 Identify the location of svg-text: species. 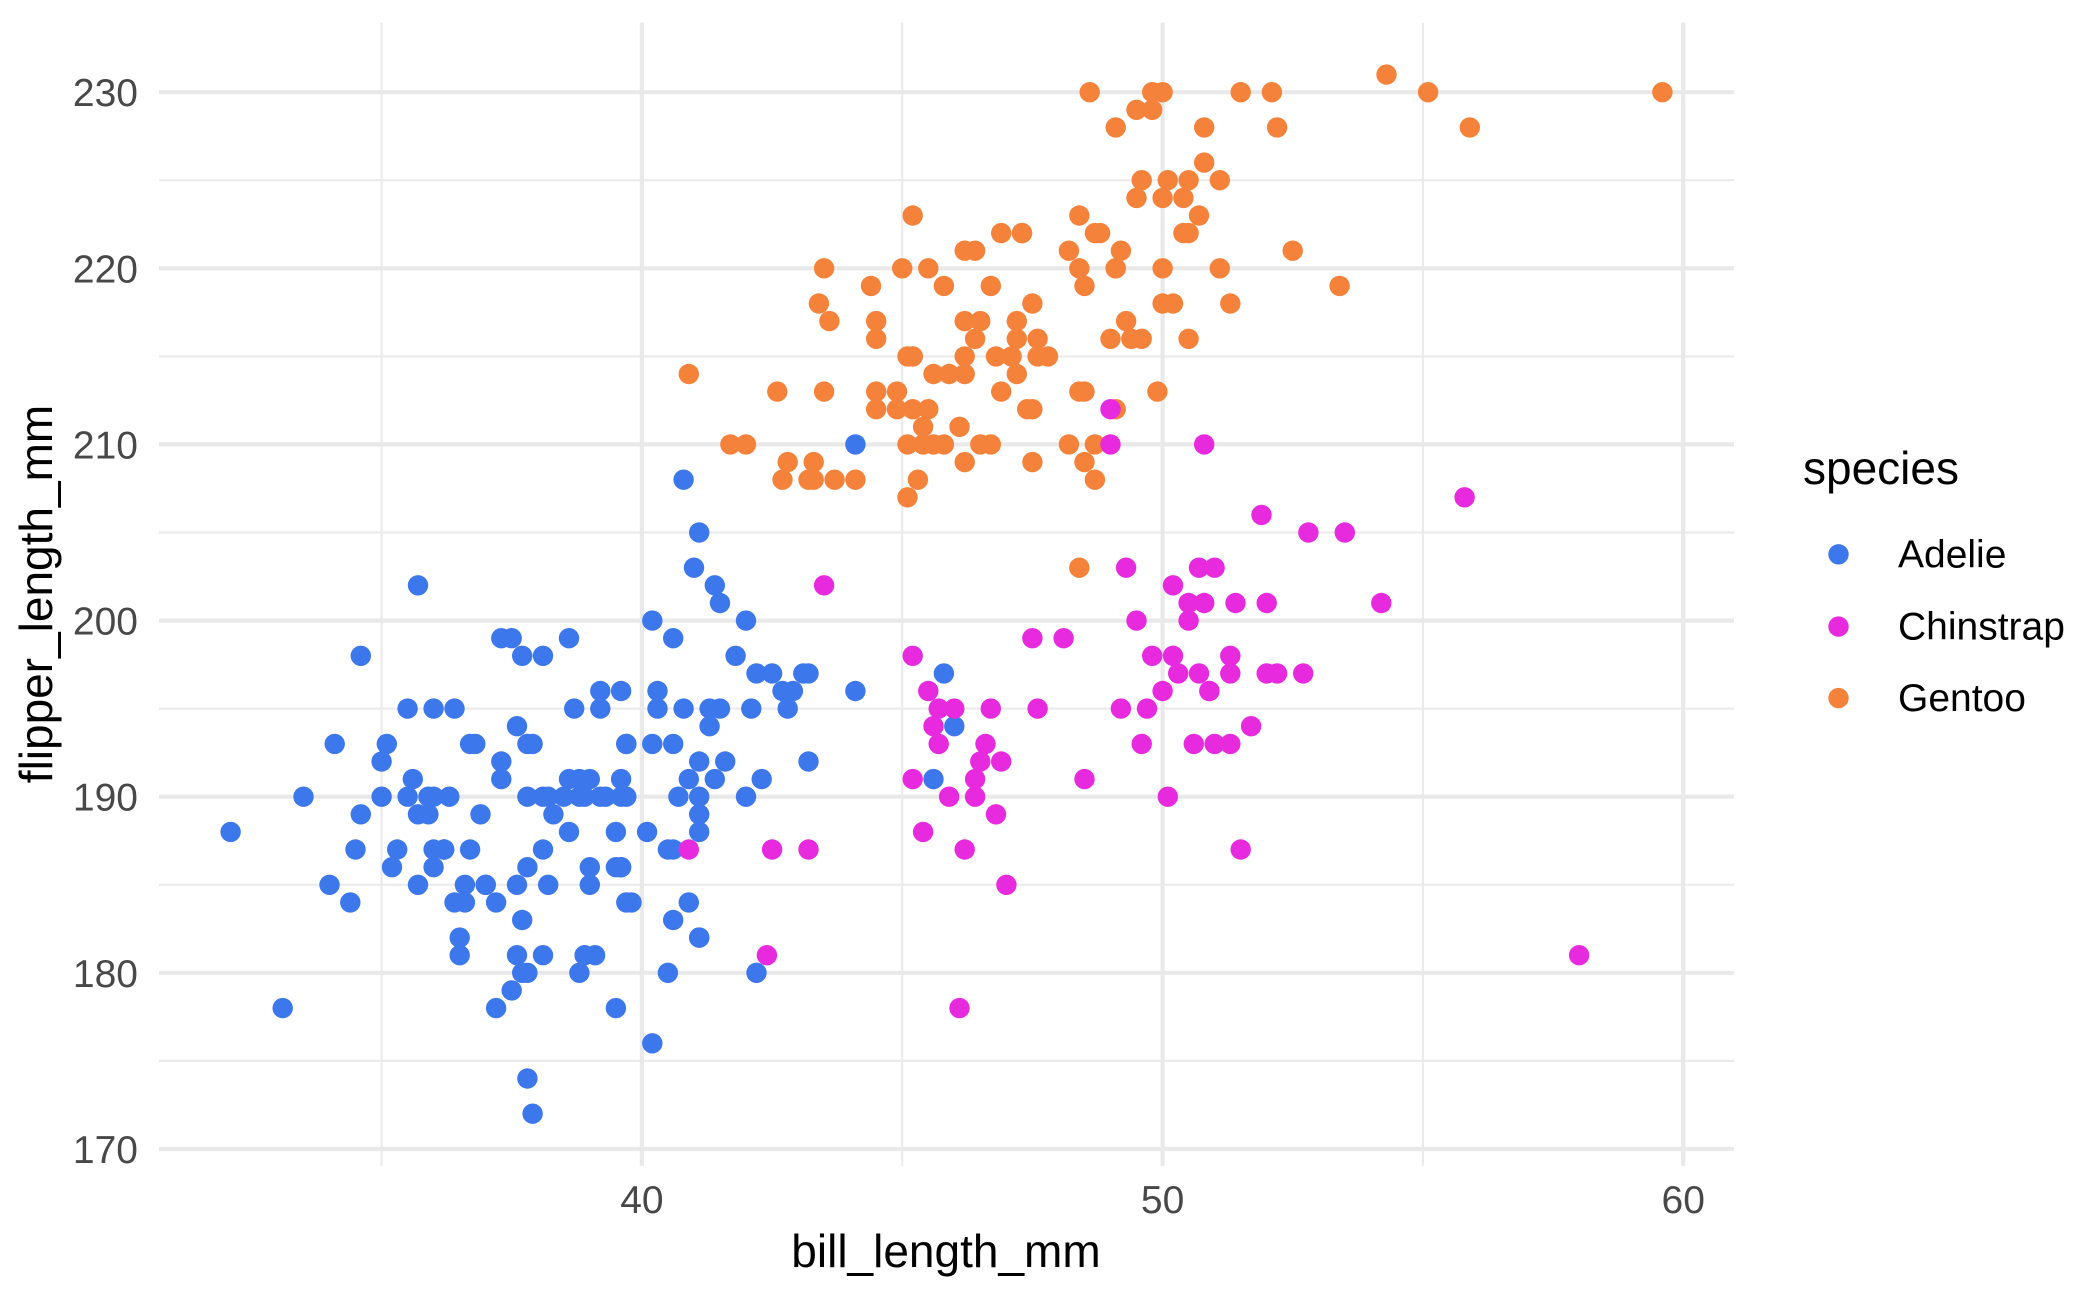
(1881, 468).